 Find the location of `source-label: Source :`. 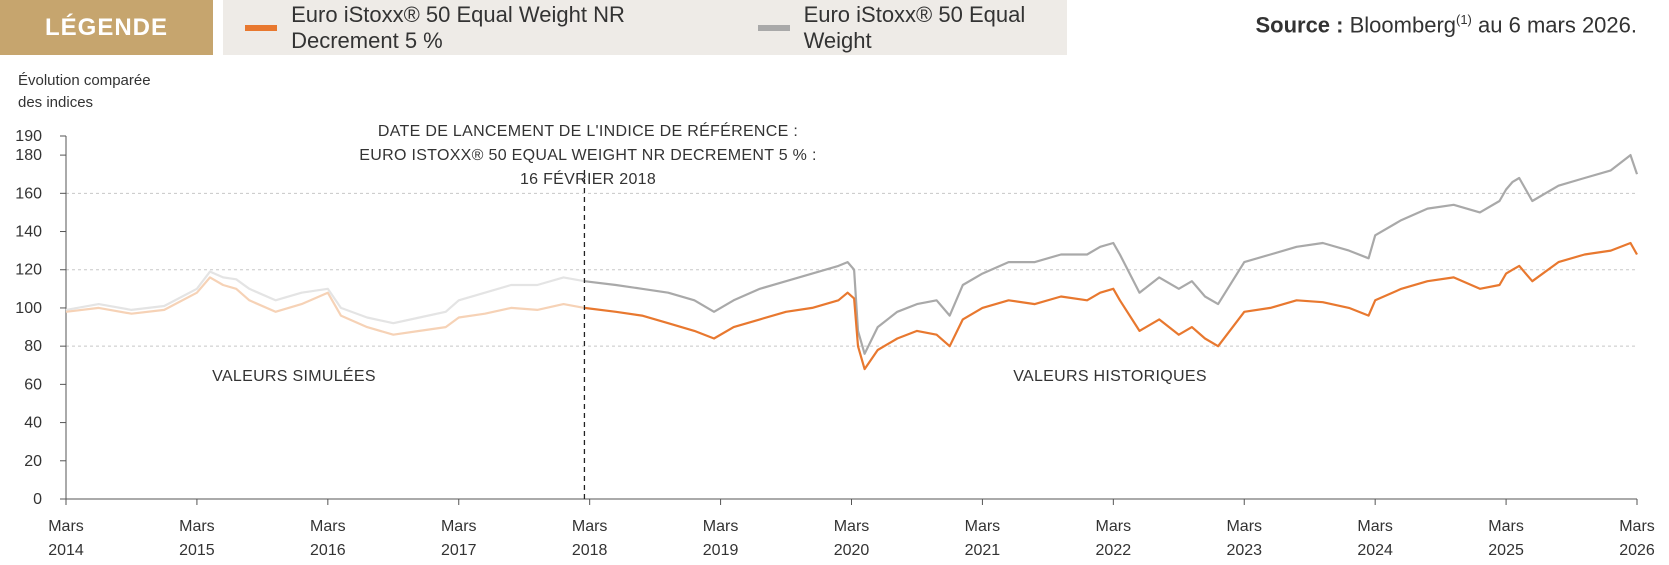

source-label: Source : is located at coordinates (1299, 25).